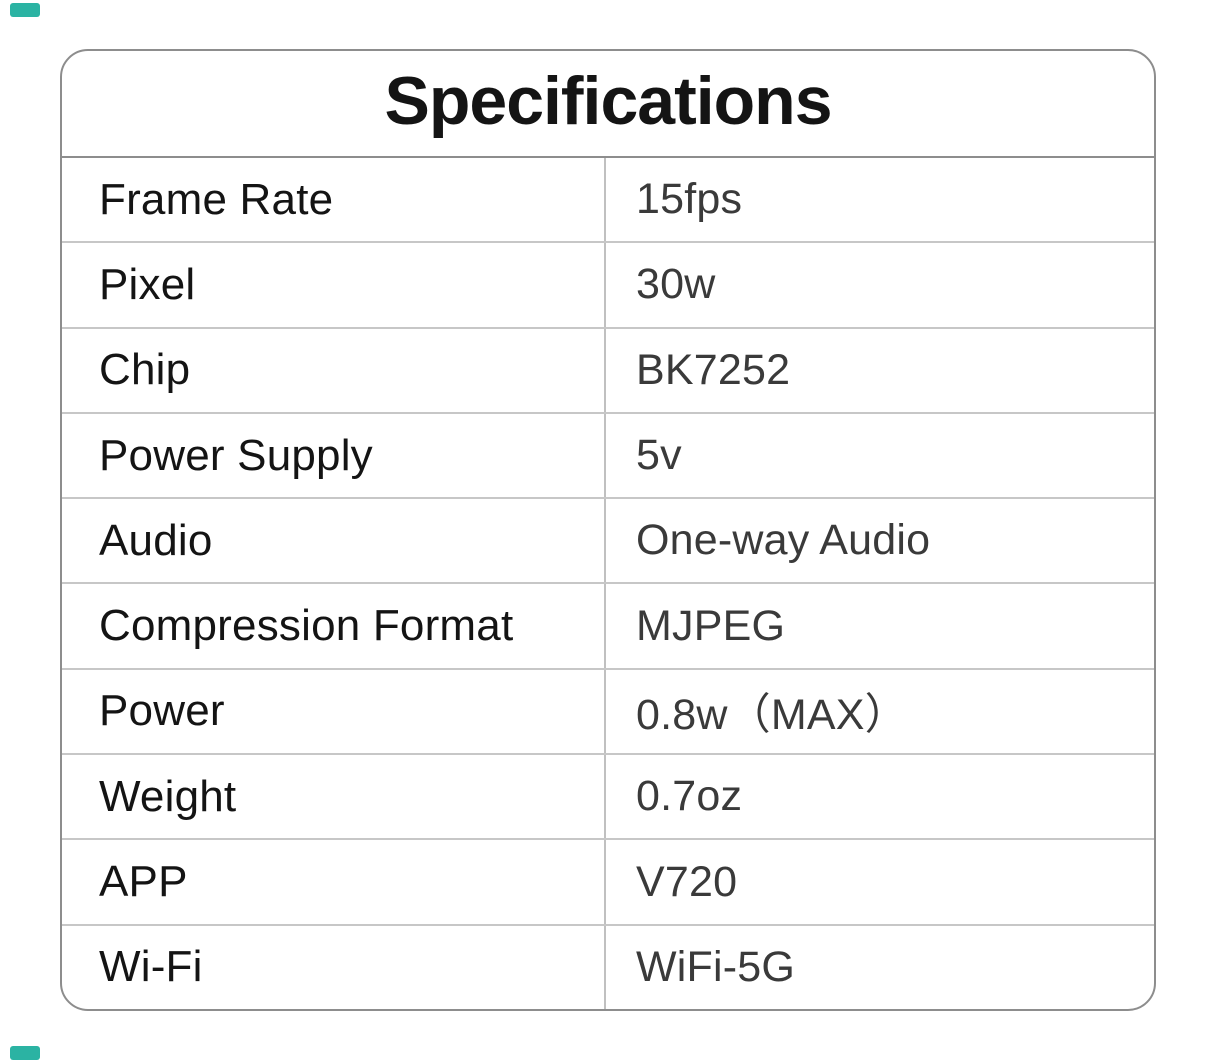 The image size is (1214, 1063). I want to click on spec-label: Power, so click(334, 711).